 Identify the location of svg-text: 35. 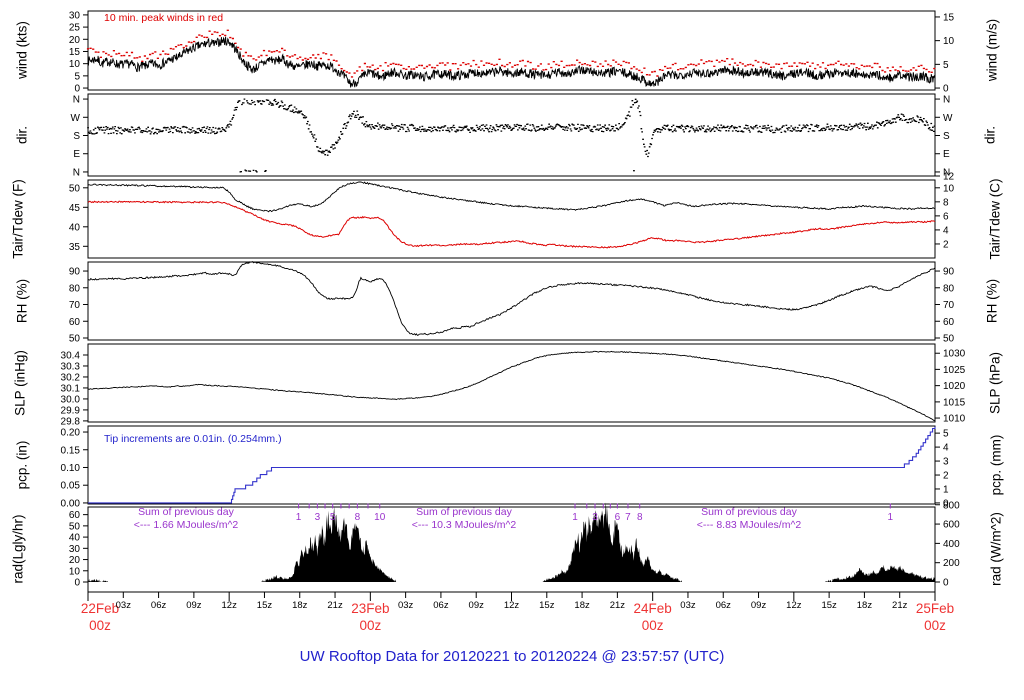
(75, 247).